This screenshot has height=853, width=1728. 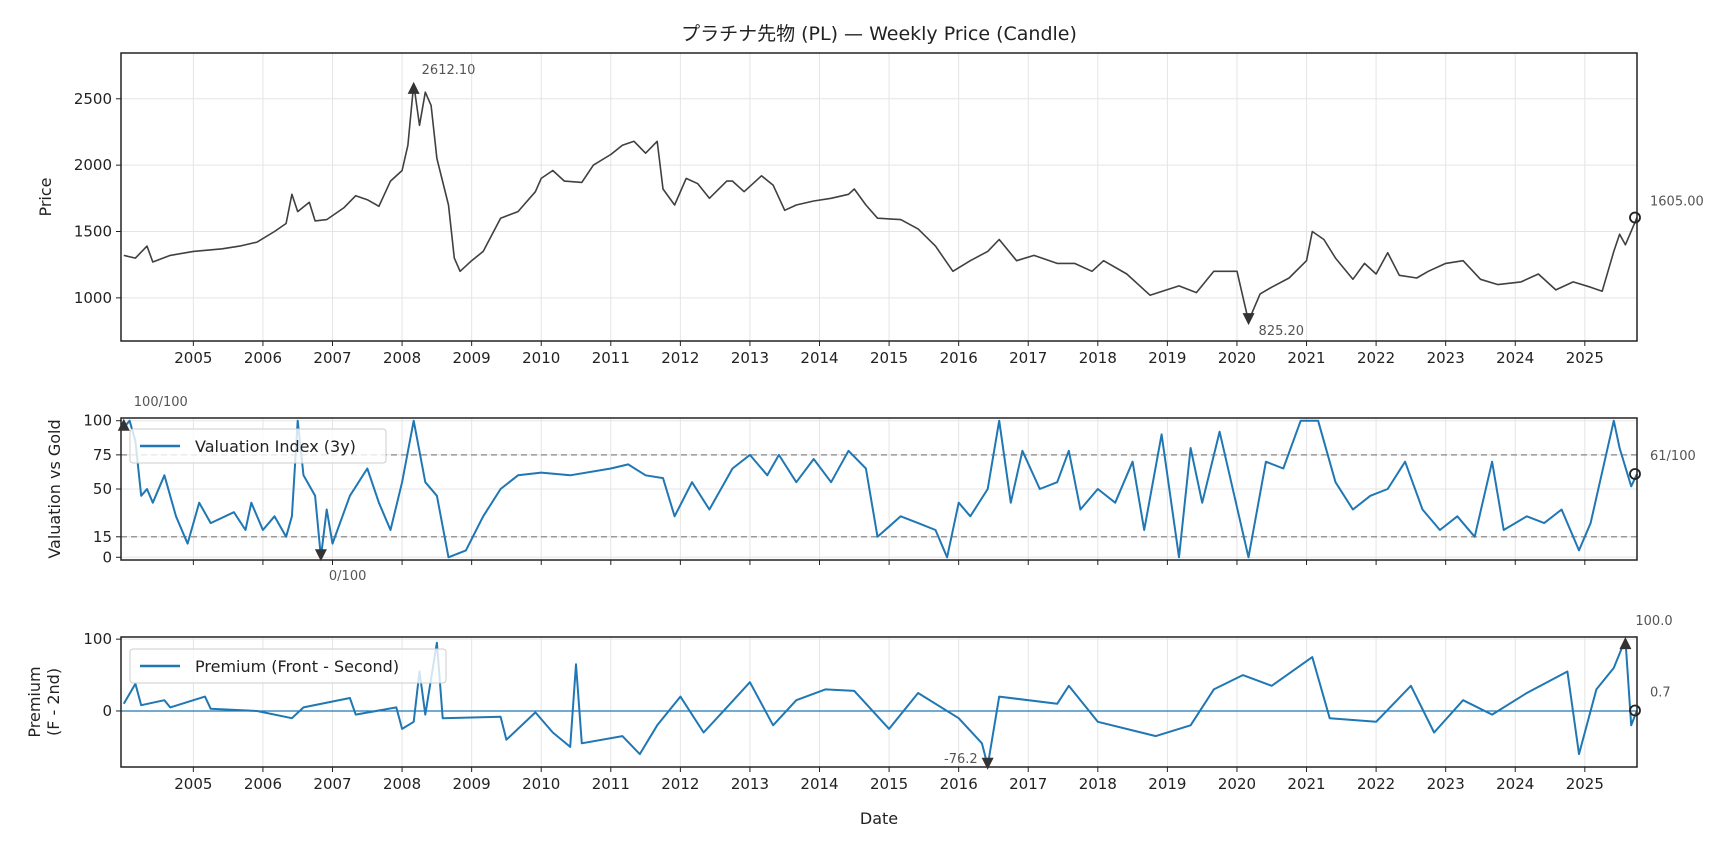 I want to click on y-tick-label: 15, so click(x=102, y=537).